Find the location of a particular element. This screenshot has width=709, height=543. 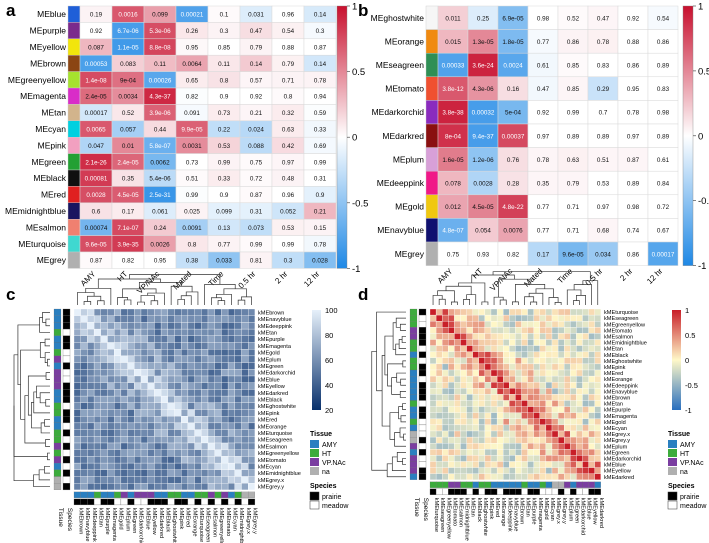

panel-a-cell-label: 0.71 is located at coordinates (288, 80).